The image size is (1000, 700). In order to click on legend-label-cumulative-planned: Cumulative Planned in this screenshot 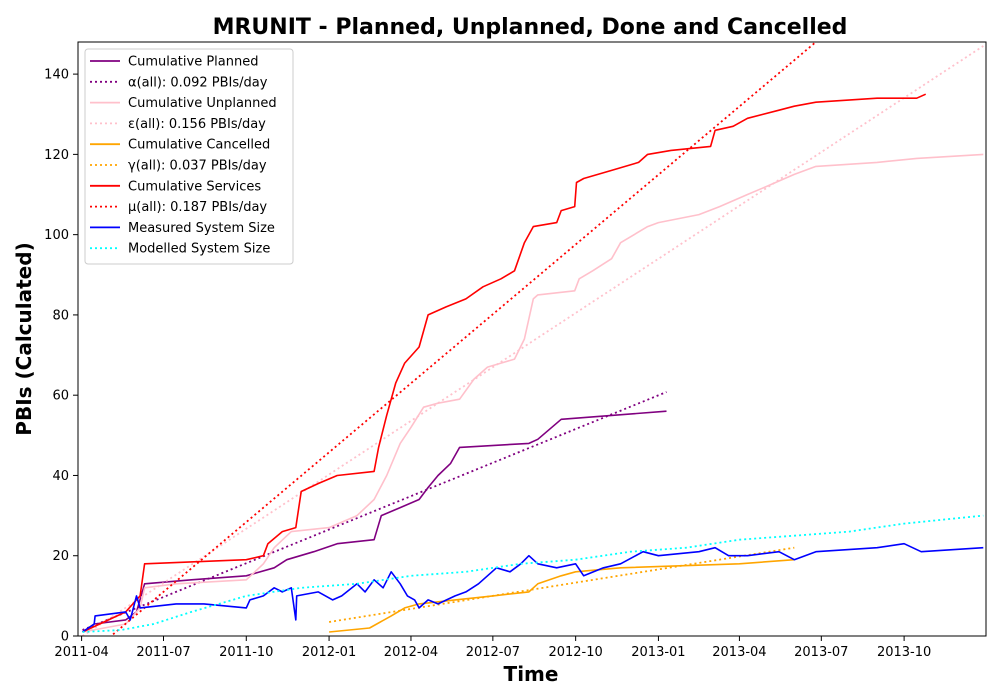, I will do `click(193, 62)`.